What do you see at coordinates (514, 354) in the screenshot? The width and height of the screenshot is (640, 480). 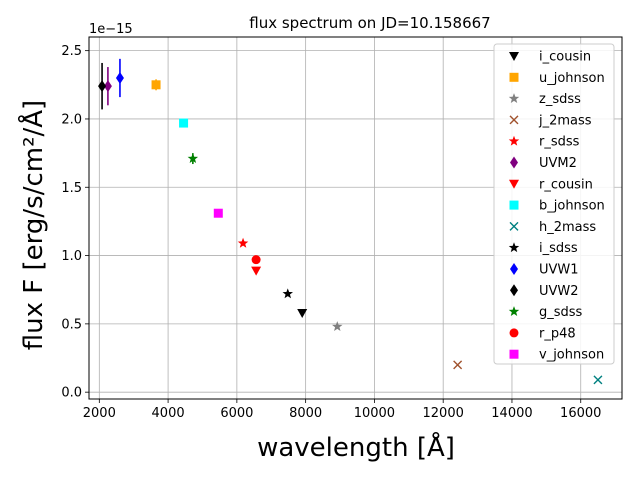 I see `legend-marker-v-johnson` at bounding box center [514, 354].